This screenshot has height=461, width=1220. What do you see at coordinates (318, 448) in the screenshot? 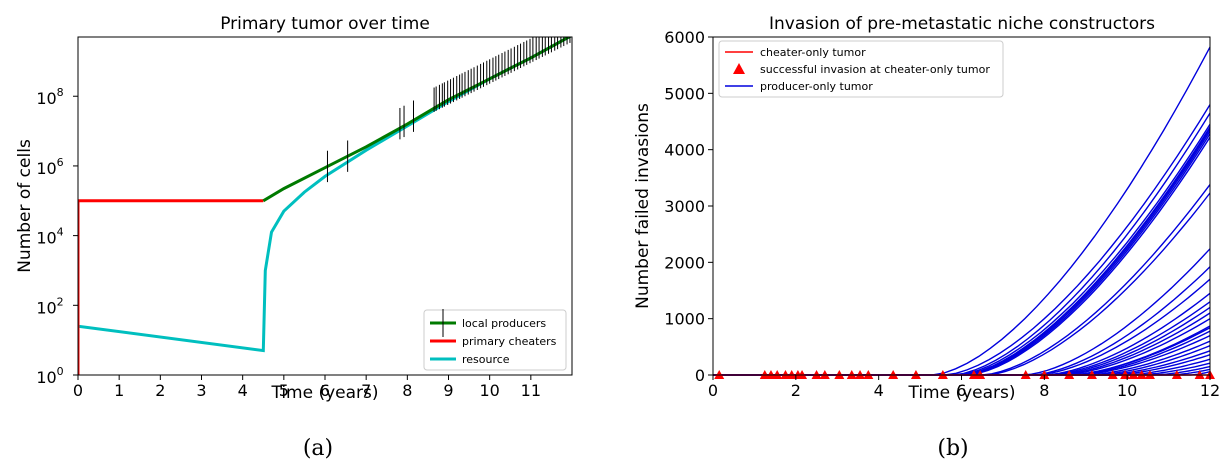
I see `panel-a-caption: (a)` at bounding box center [318, 448].